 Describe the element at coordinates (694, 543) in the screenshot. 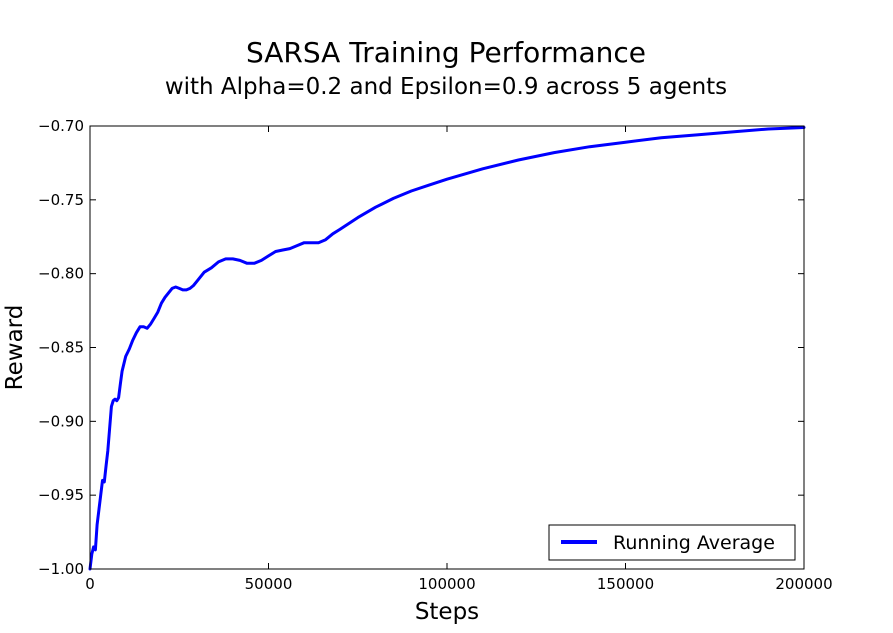

I see `legend-label-running-average: Running Average` at that location.